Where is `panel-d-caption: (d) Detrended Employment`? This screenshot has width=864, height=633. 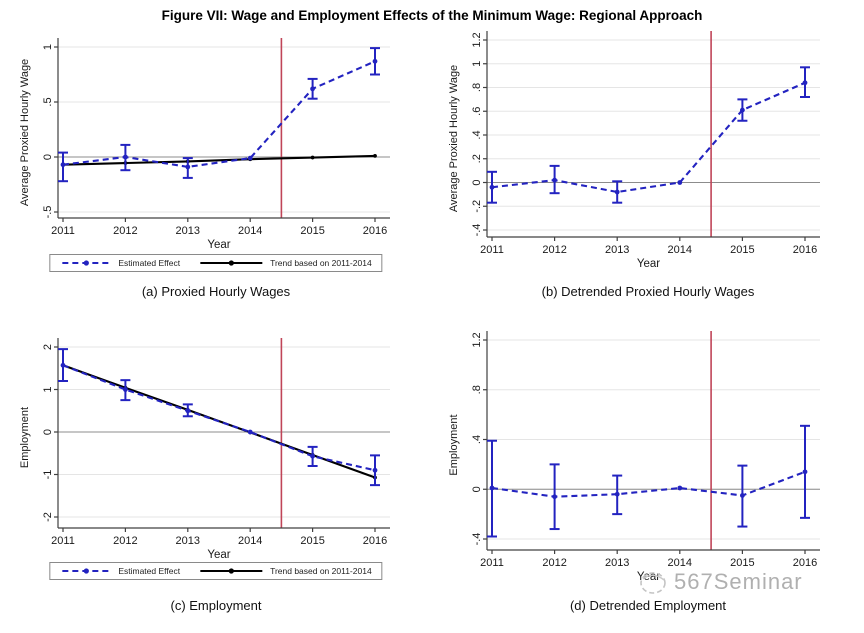 panel-d-caption: (d) Detrended Employment is located at coordinates (648, 605).